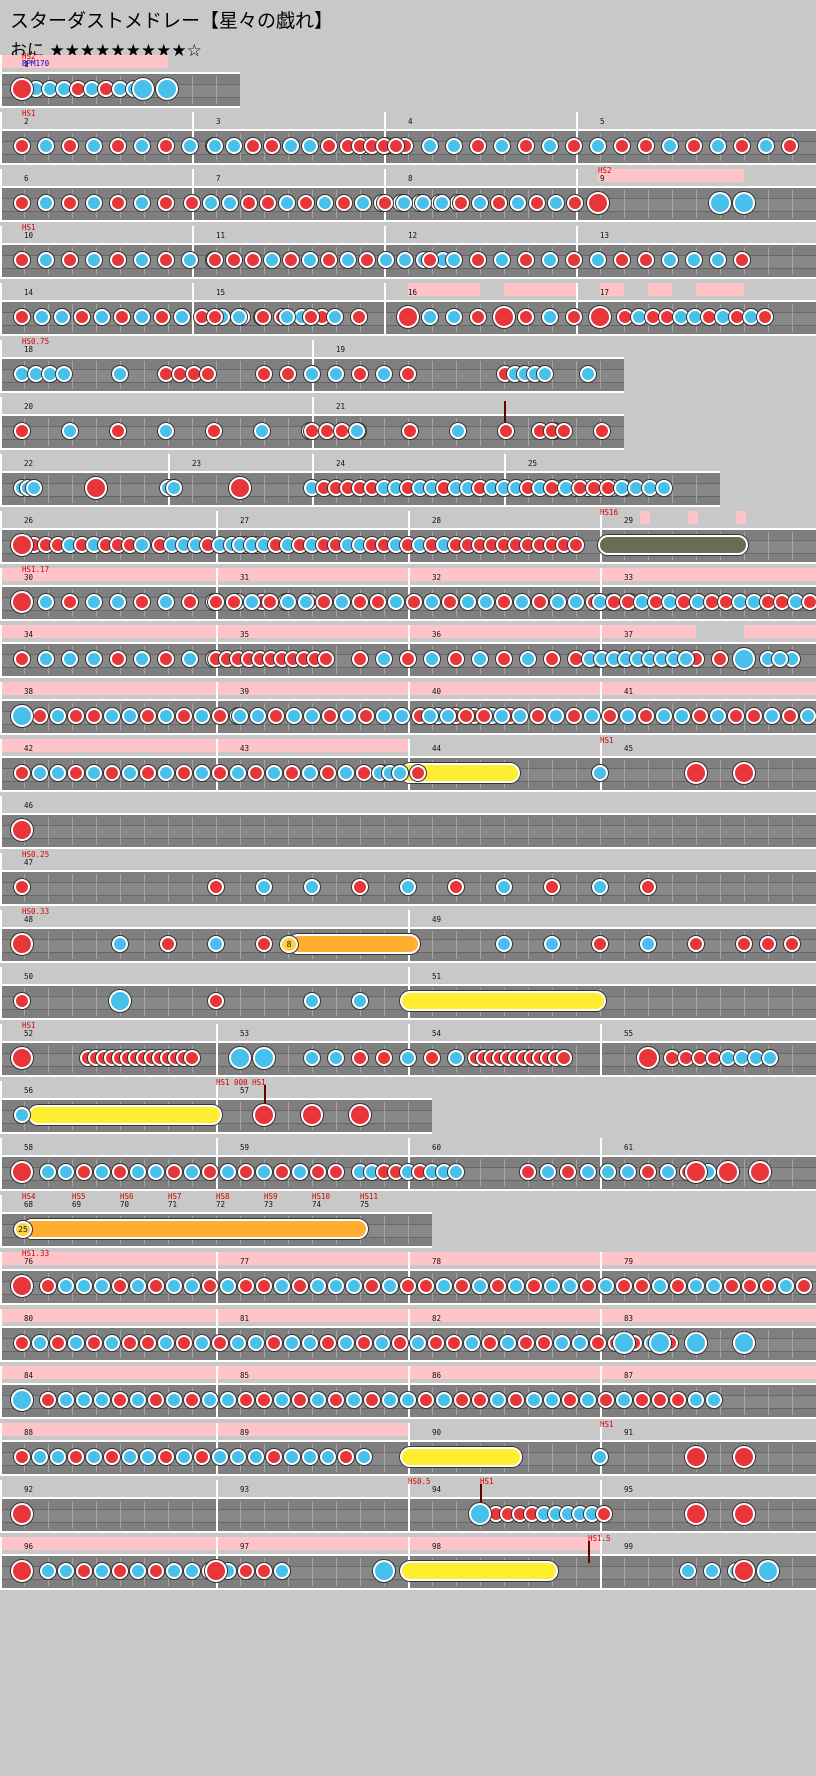 This screenshot has width=816, height=1776. I want to click on measure-number: 13, so click(605, 235).